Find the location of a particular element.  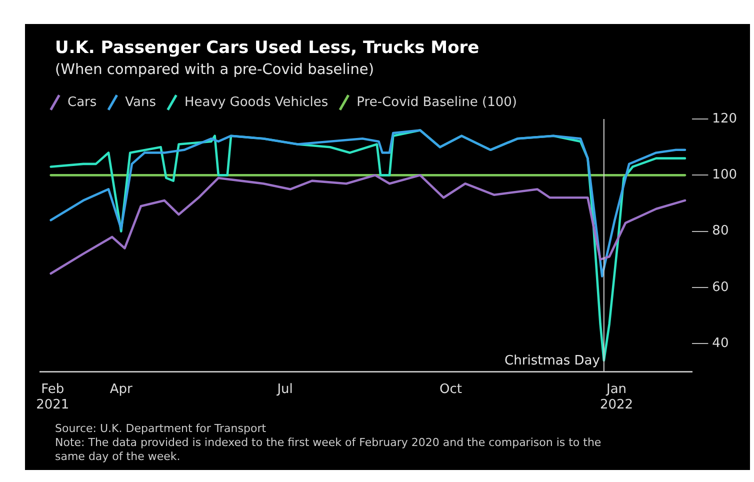

y-tick-label: 120 is located at coordinates (725, 118).